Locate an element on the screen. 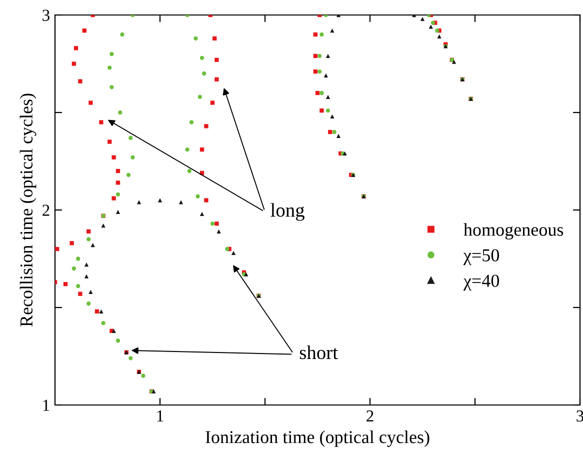 This screenshot has height=467, width=583. y-tick-label: 1 is located at coordinates (46, 405).